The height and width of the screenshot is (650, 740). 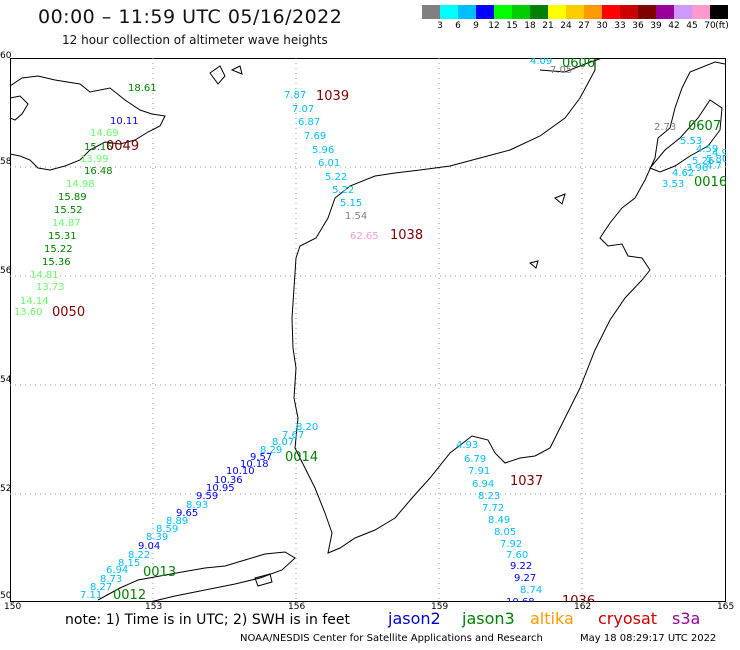 What do you see at coordinates (578, 598) in the screenshot?
I see `track-time-label: 1036` at bounding box center [578, 598].